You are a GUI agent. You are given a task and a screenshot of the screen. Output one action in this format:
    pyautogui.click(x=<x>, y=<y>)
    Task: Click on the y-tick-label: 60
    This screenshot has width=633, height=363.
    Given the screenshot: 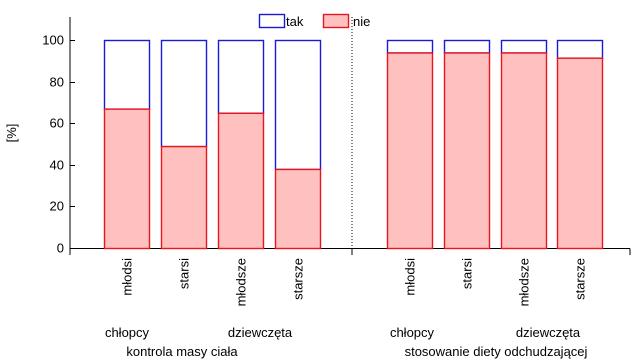 What is the action you would take?
    pyautogui.click(x=57, y=123)
    